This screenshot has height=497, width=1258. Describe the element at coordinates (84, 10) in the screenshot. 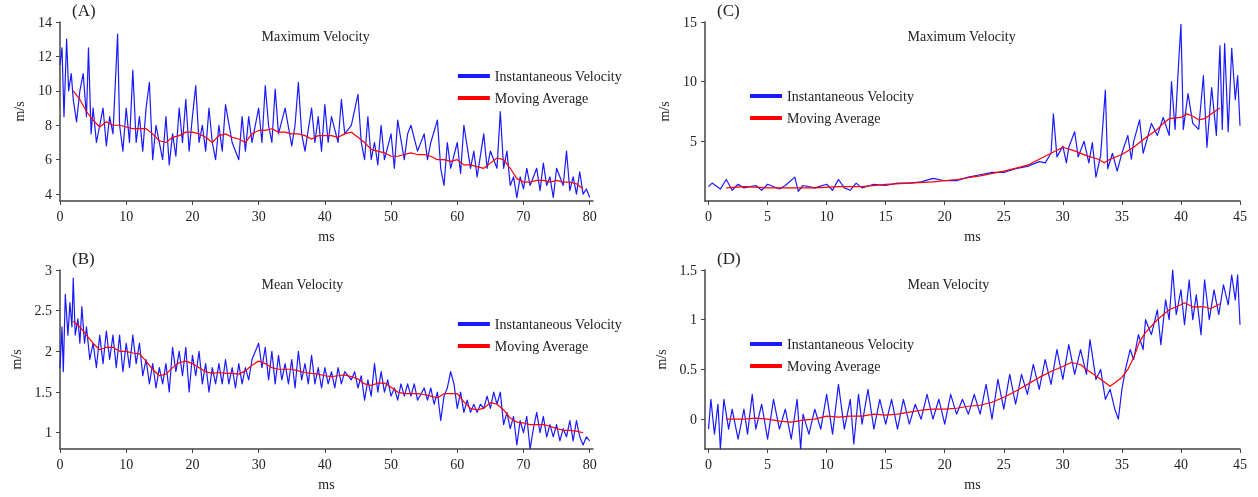

I see `text: (A)` at that location.